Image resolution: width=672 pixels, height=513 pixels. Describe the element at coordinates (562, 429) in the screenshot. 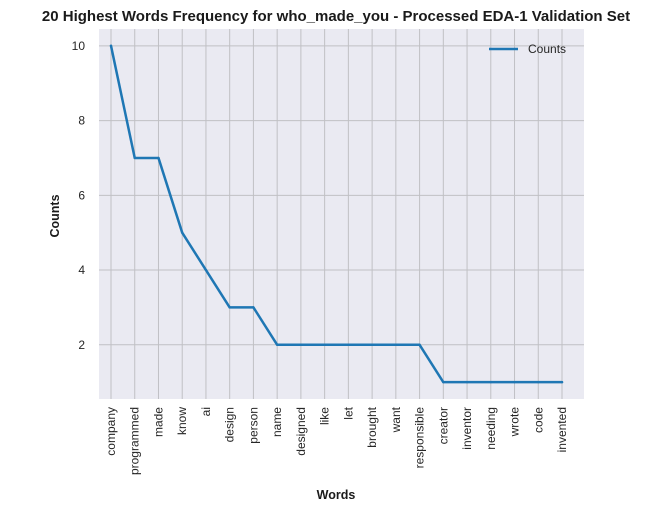

I see `x-tick-label: invented` at that location.